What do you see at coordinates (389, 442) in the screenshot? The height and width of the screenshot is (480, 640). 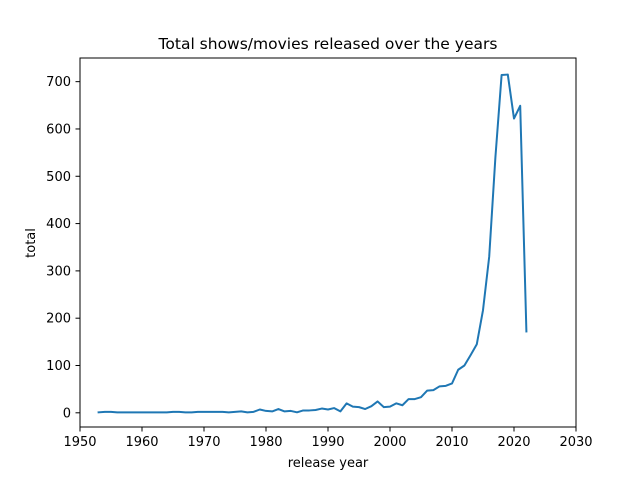 I see `x-tick-label: 2000` at bounding box center [389, 442].